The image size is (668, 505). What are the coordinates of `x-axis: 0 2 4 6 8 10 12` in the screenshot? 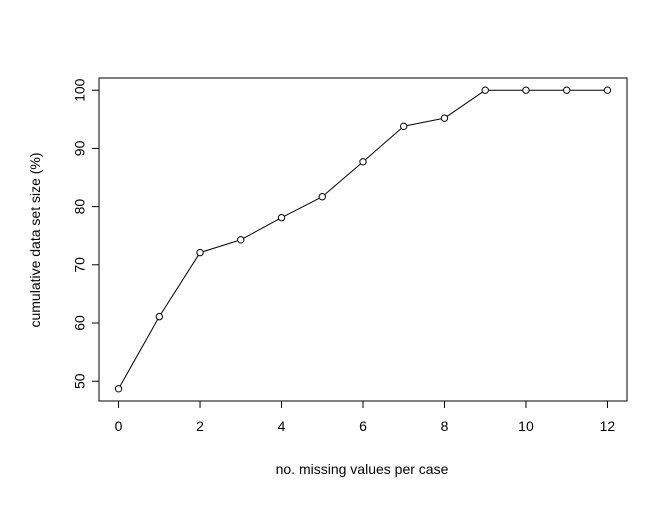 It's located at (365, 417).